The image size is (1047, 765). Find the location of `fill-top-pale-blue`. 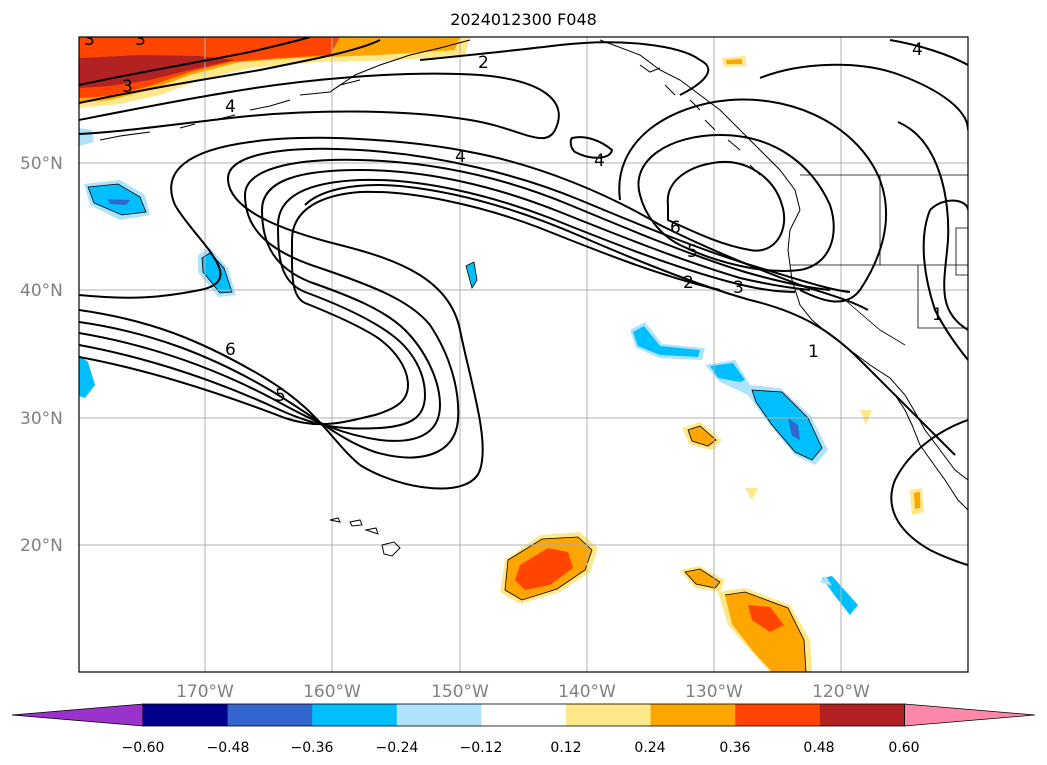

fill-top-pale-blue is located at coordinates (86, 137).